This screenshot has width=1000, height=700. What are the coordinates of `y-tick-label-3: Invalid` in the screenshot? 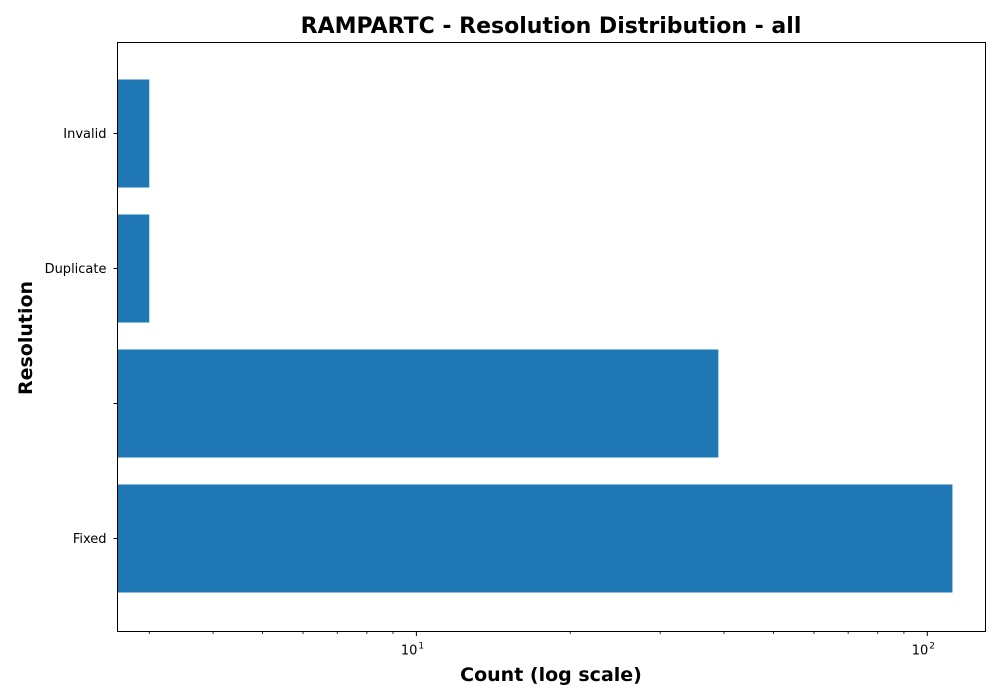 It's located at (84, 134).